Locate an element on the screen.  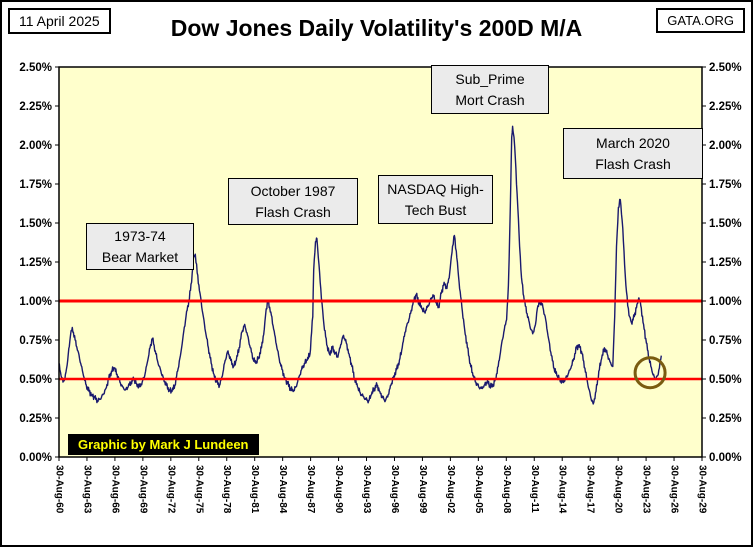
annotation-line: March 2020 is located at coordinates (633, 142).